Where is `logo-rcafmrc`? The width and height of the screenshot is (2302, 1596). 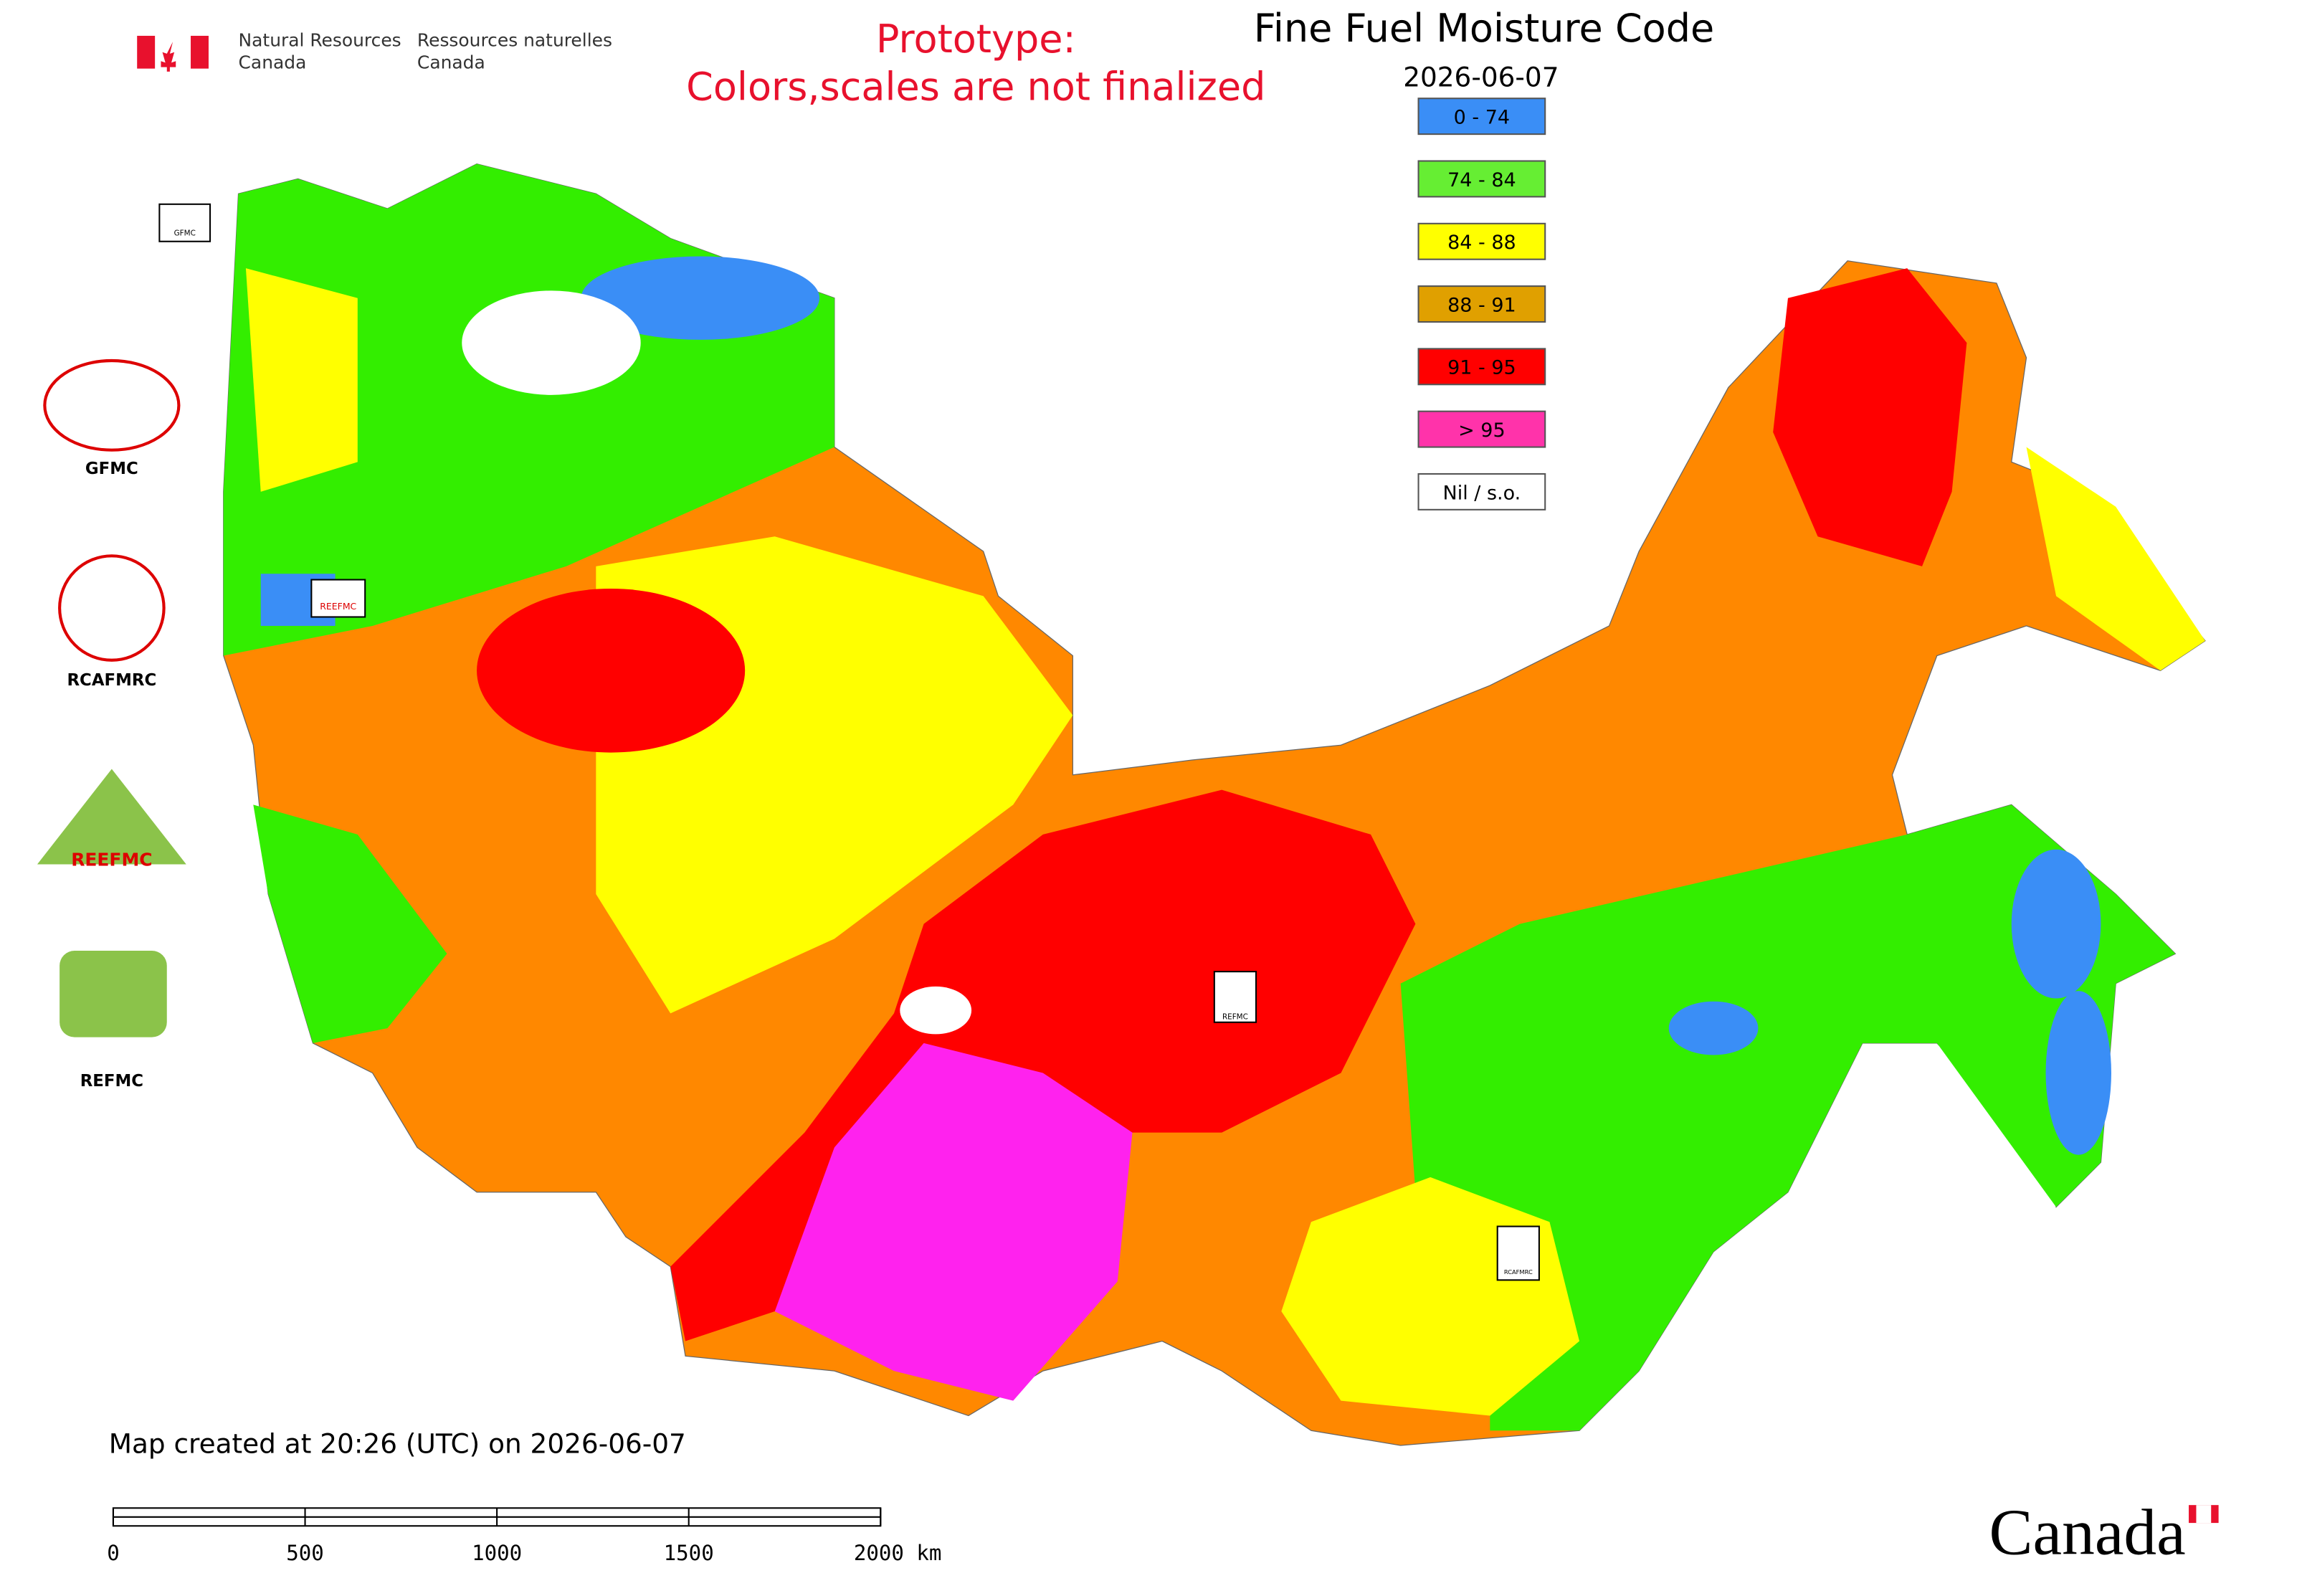
logo-rcafmrc is located at coordinates (112, 608).